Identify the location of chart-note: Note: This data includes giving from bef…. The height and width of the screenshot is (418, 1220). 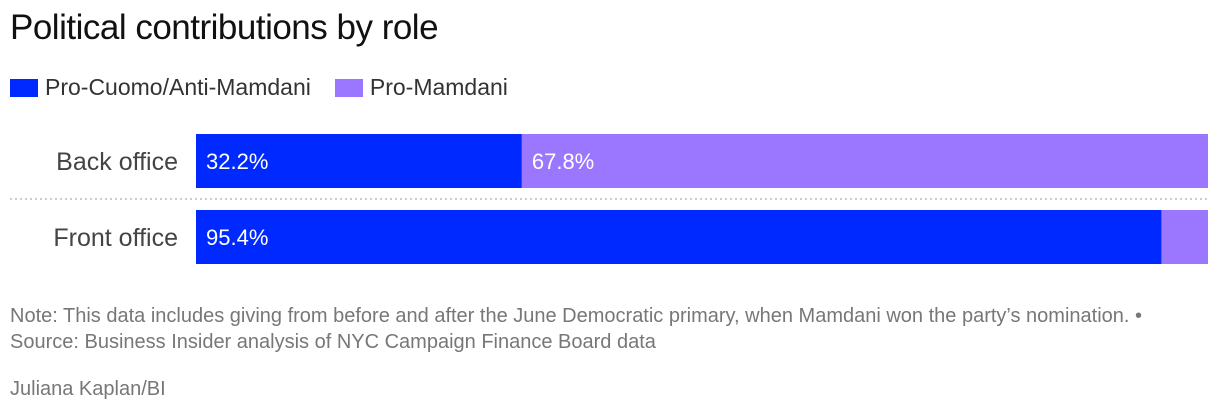
(576, 329).